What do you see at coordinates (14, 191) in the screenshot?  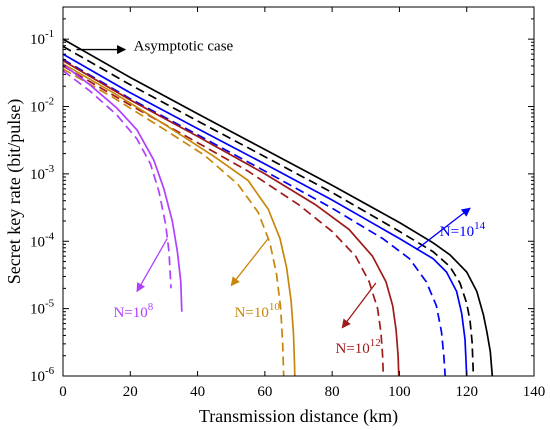 I see `y-axis-title: Secret key rate (bit/pulse)` at bounding box center [14, 191].